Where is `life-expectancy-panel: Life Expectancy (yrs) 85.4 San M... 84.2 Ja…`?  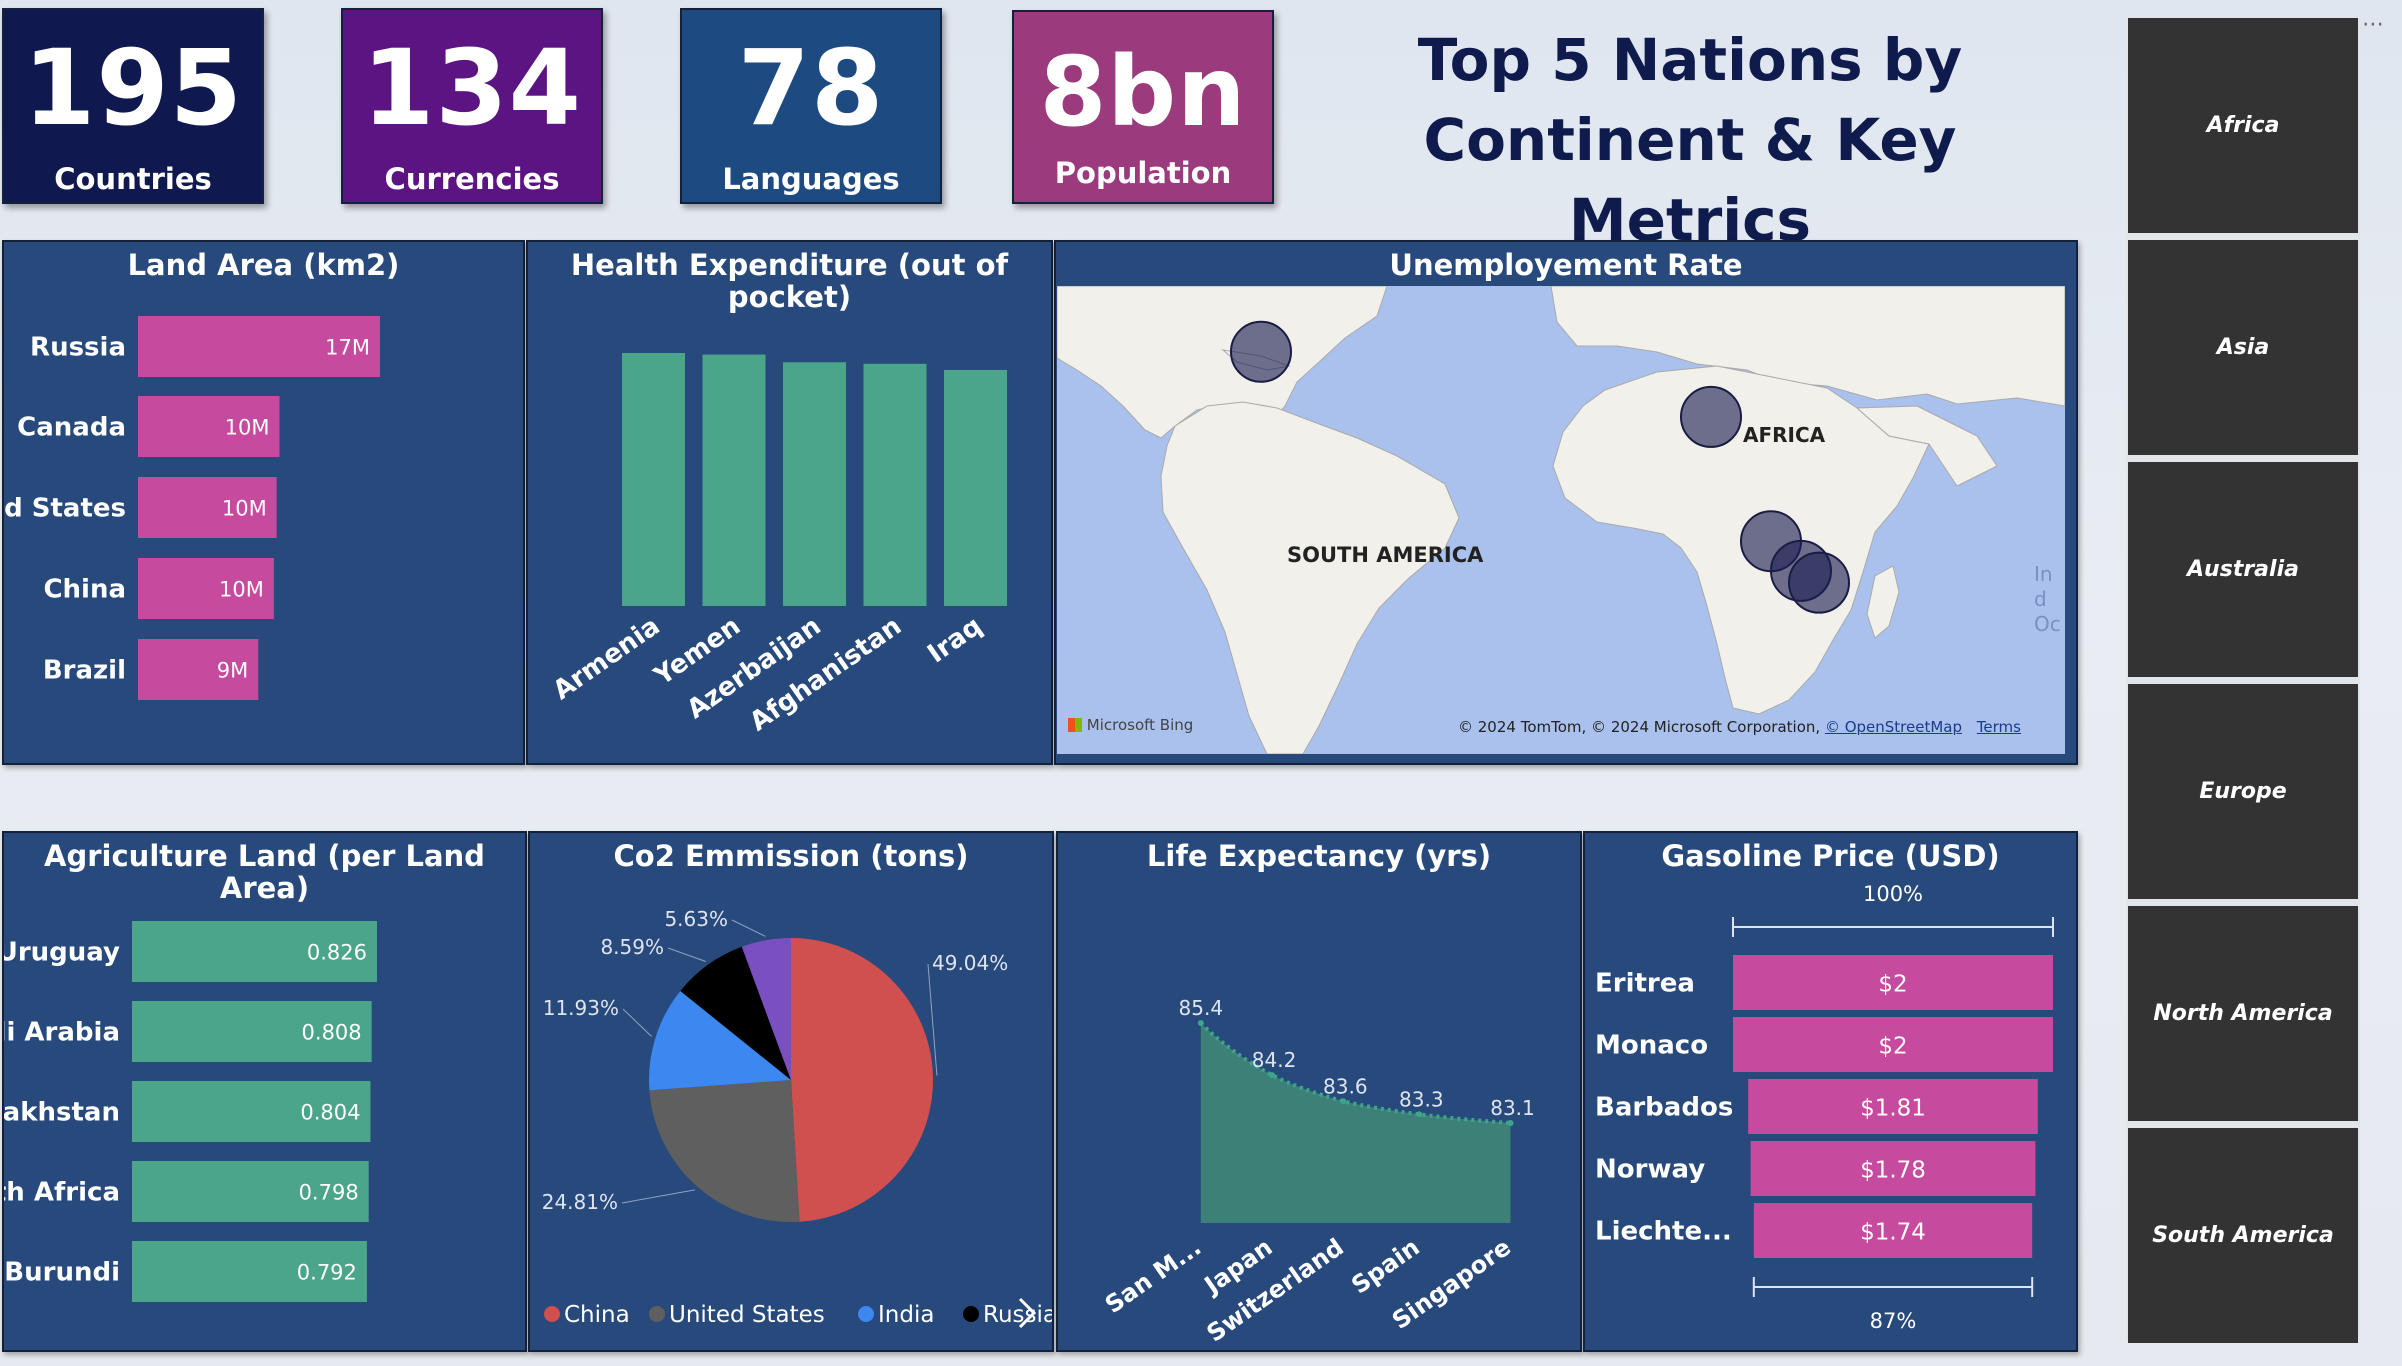
life-expectancy-panel: Life Expectancy (yrs) 85.4 San M... 84.2 Ja… is located at coordinates (1319, 1091).